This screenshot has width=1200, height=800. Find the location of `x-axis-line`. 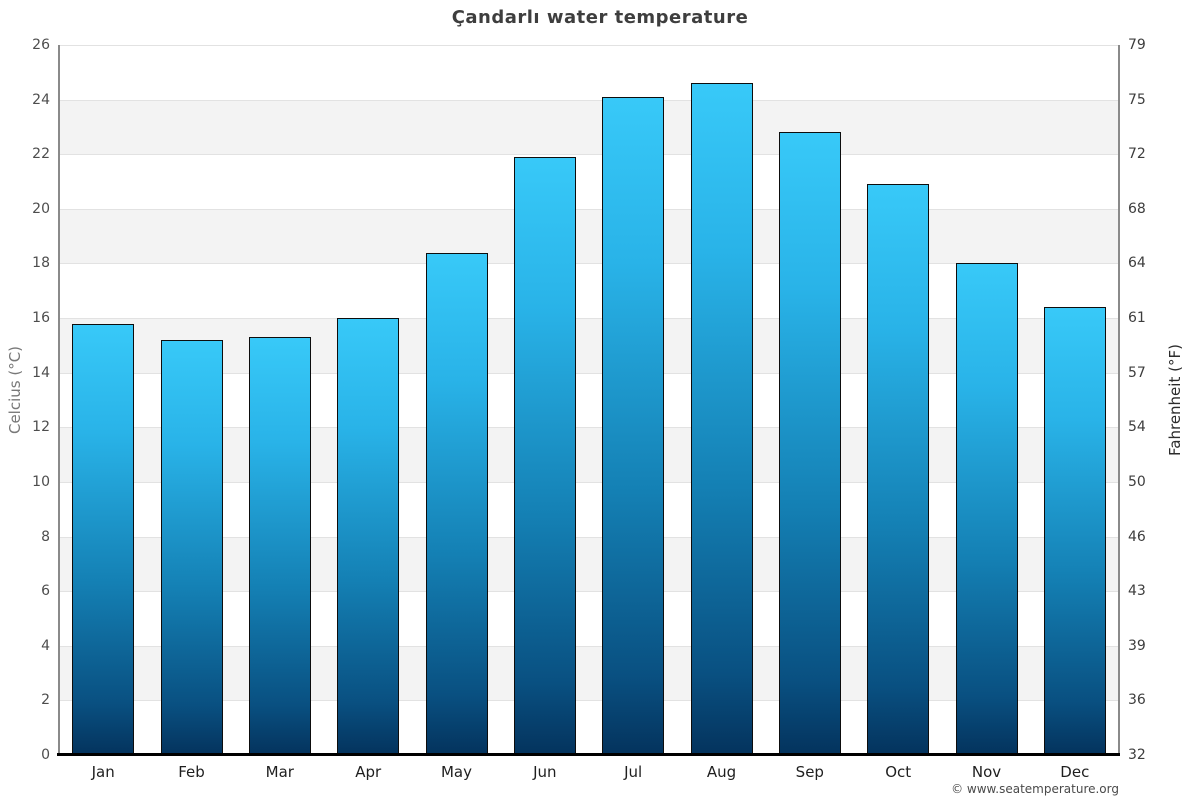

x-axis-line is located at coordinates (588, 754).